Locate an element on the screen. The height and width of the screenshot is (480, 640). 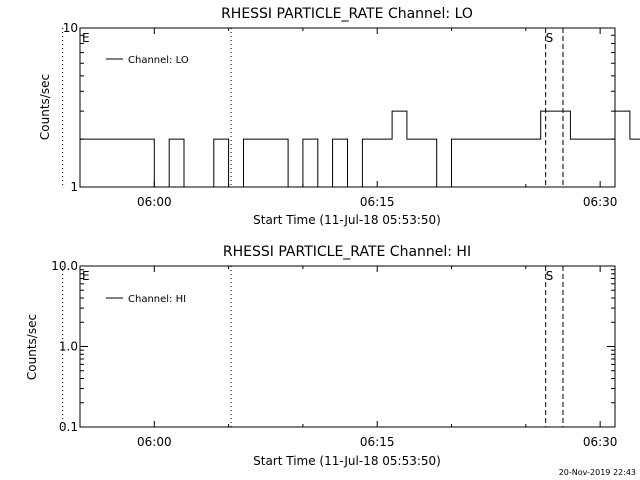
y-tick-label-hi-0: 0.1 is located at coordinates (68, 427).